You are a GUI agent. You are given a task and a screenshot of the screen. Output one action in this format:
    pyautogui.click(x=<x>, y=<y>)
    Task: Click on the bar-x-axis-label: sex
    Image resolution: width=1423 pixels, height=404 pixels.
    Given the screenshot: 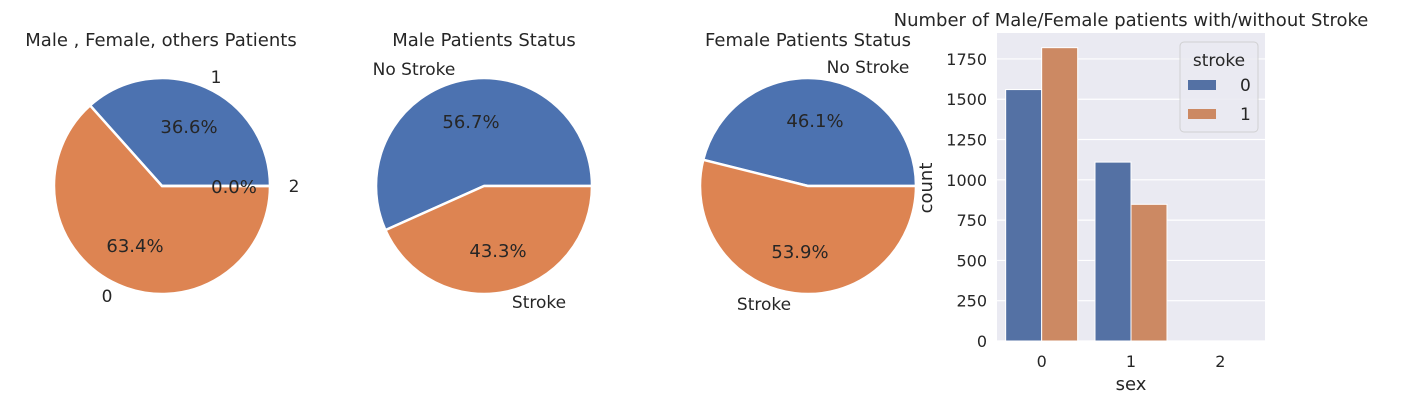 What is the action you would take?
    pyautogui.click(x=1131, y=384)
    